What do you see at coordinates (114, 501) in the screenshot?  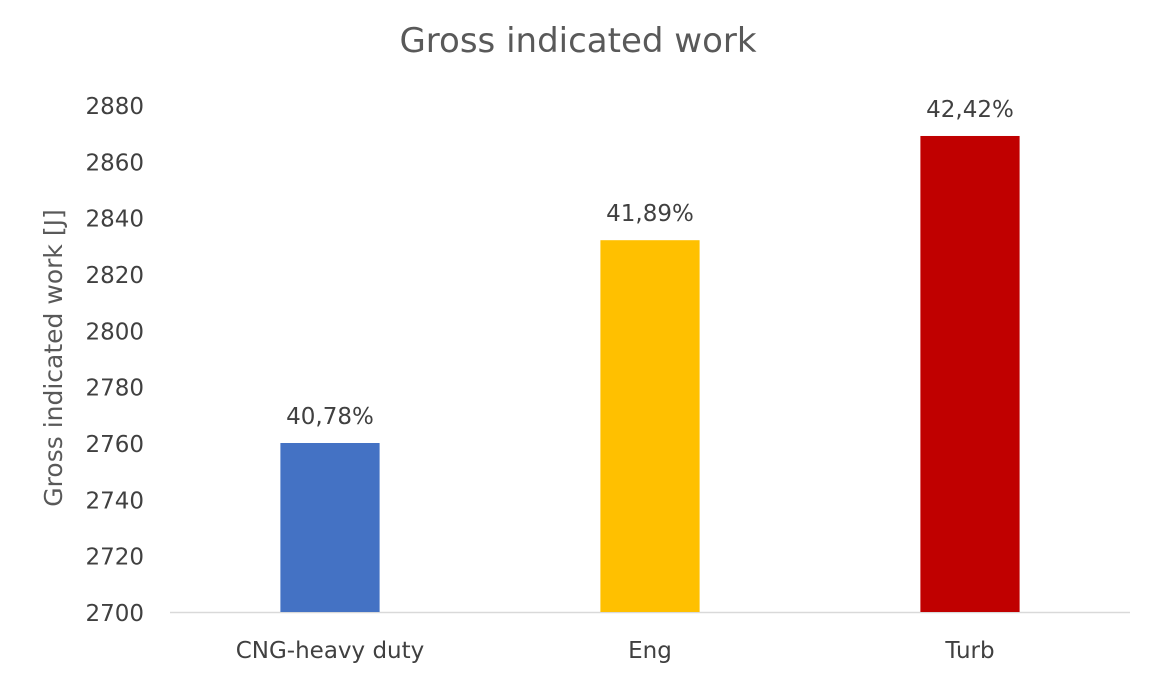 I see `y-tick-label: 2740` at bounding box center [114, 501].